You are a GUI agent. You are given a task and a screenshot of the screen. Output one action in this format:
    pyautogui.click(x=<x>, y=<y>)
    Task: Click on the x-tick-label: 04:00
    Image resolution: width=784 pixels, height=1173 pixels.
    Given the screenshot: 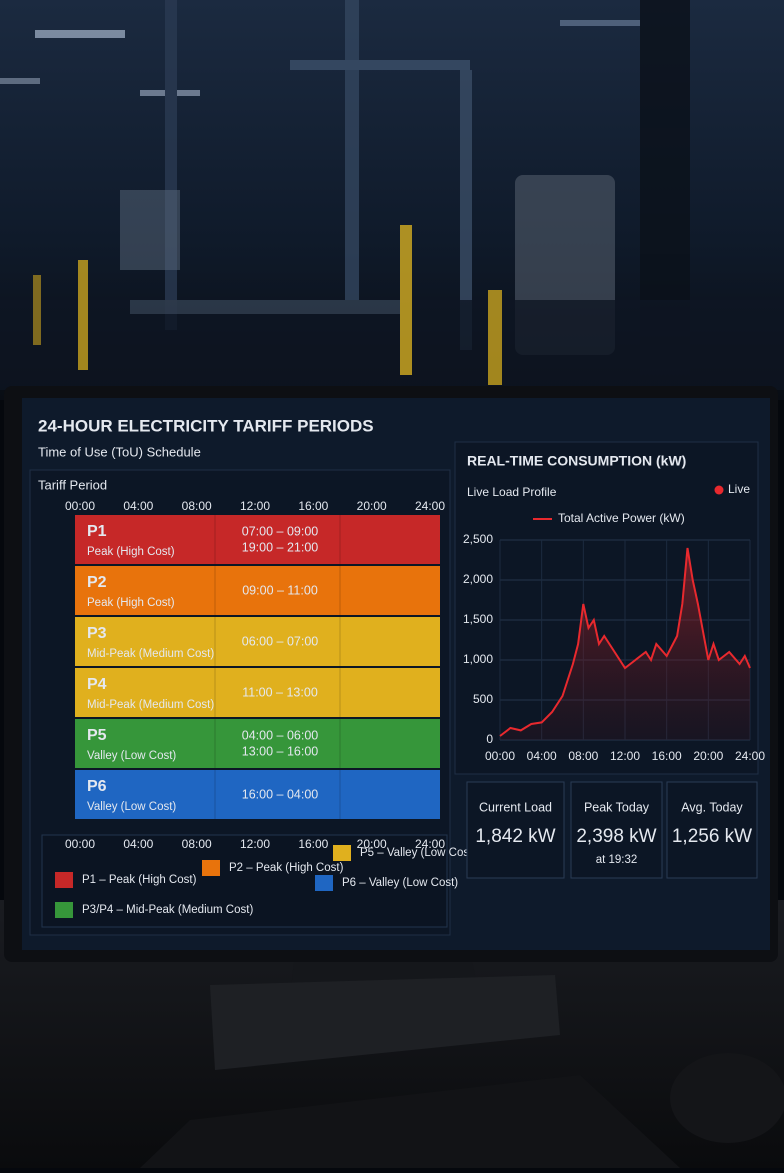 What is the action you would take?
    pyautogui.click(x=542, y=756)
    